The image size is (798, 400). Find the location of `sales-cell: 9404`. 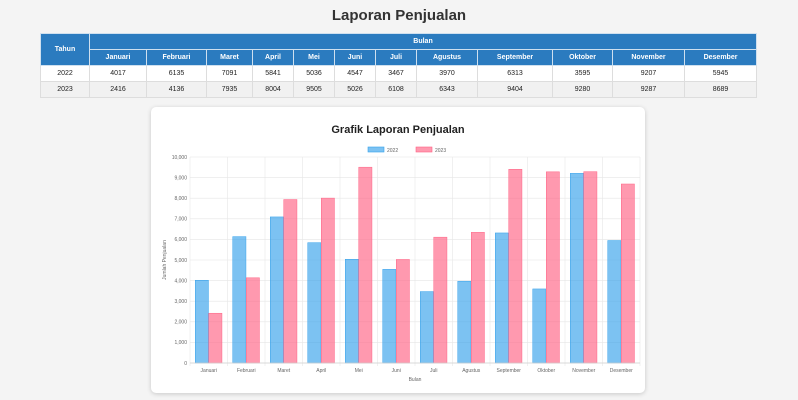

sales-cell: 9404 is located at coordinates (515, 89).